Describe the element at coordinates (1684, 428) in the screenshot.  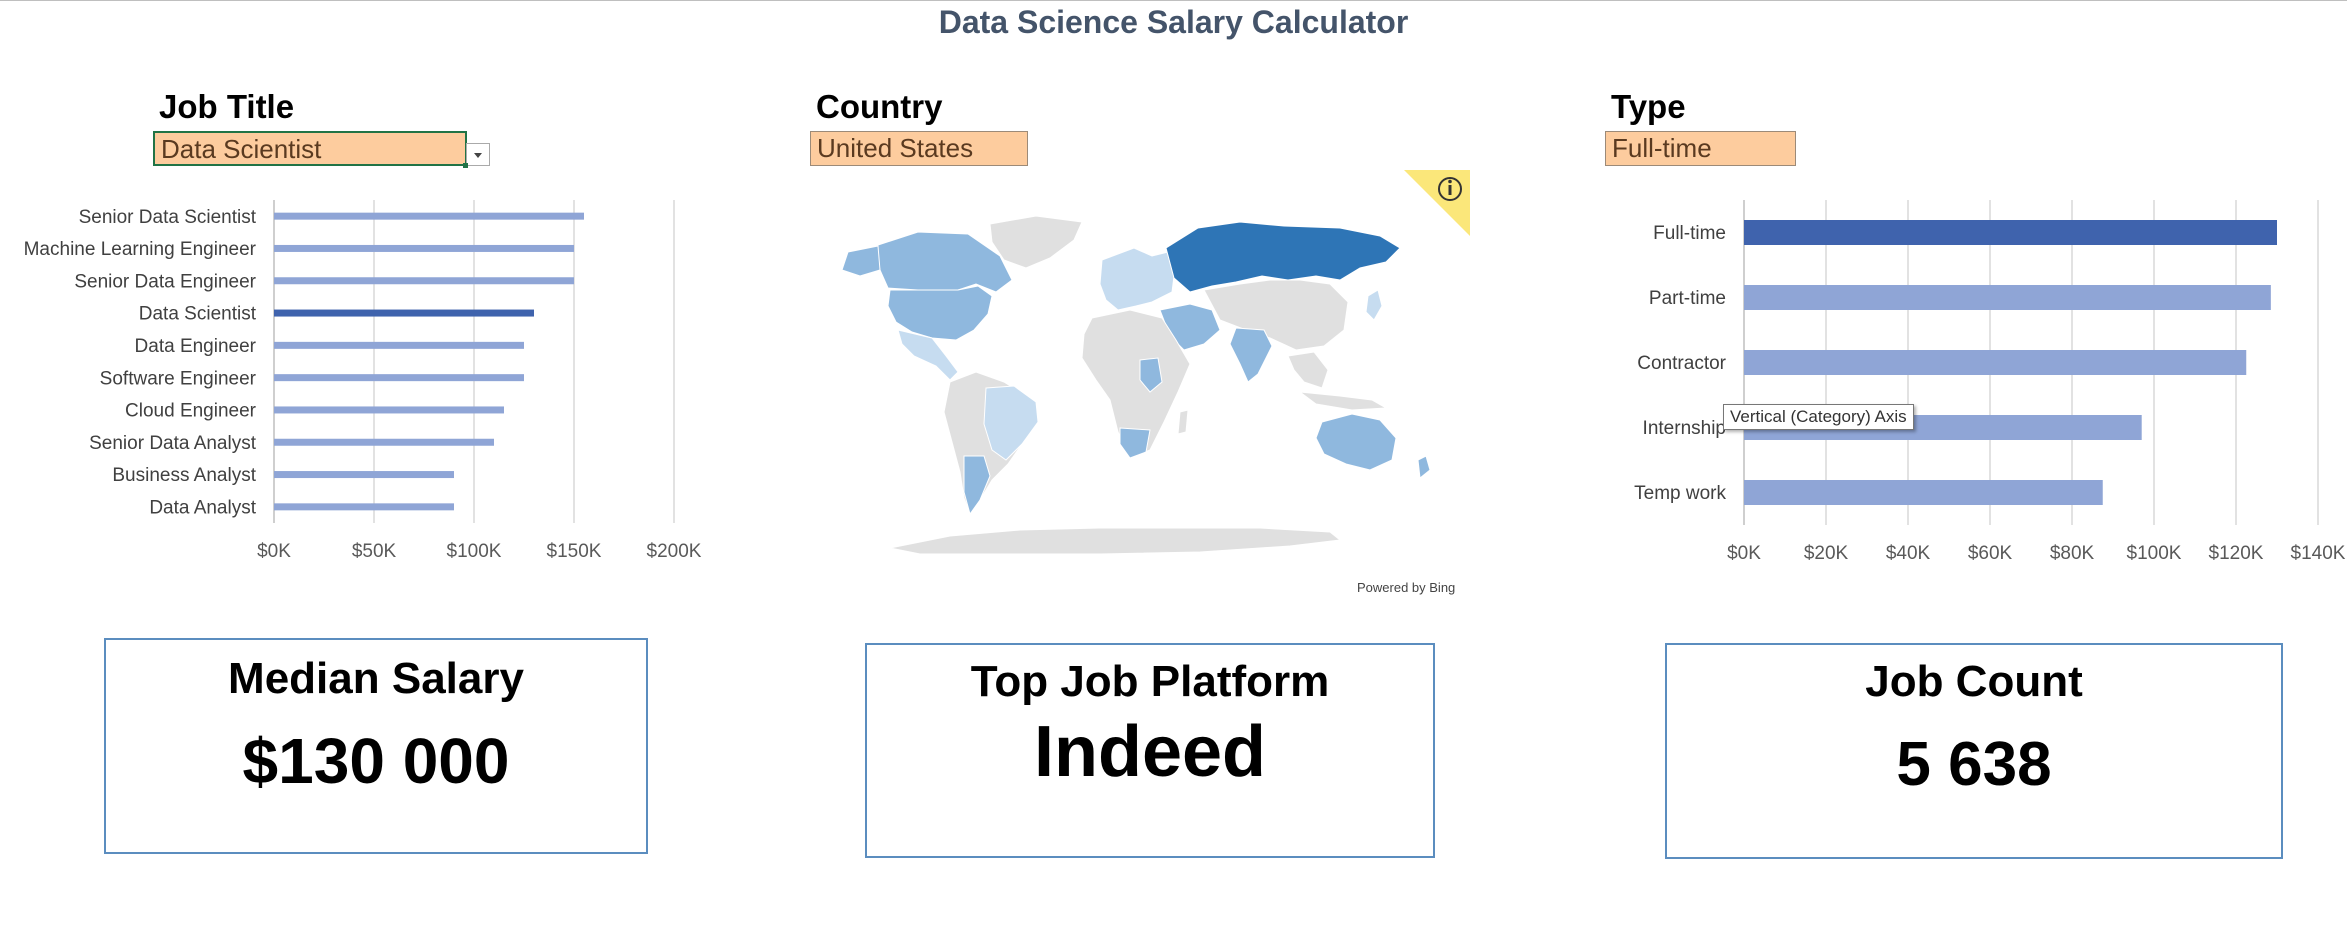
I see `category-label: Internship` at that location.